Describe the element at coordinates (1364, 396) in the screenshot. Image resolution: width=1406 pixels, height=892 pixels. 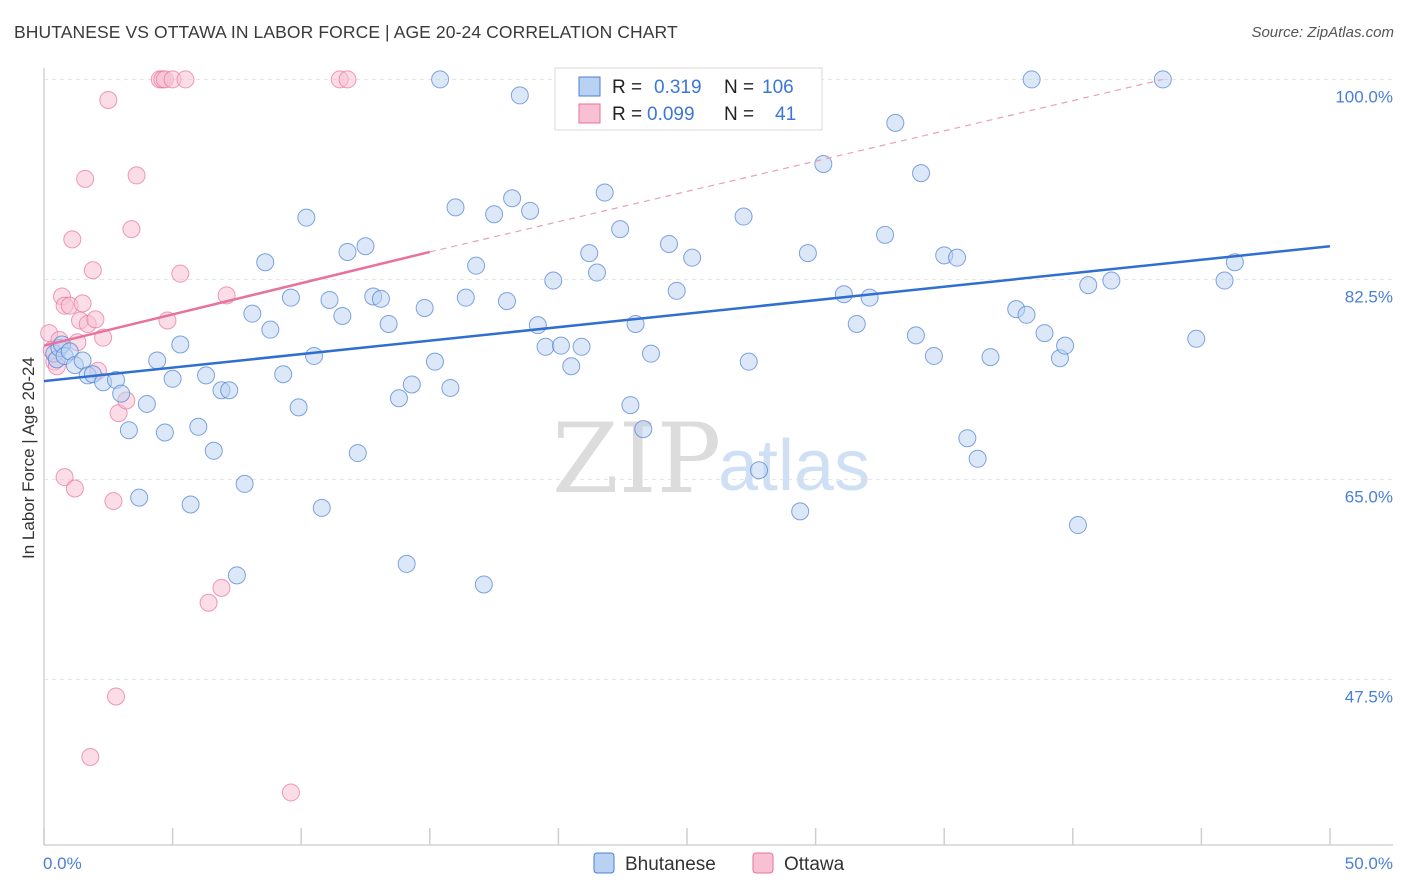
I see `y-tick-labels: 47.5% 65.0% 82.5% 100.0%` at that location.